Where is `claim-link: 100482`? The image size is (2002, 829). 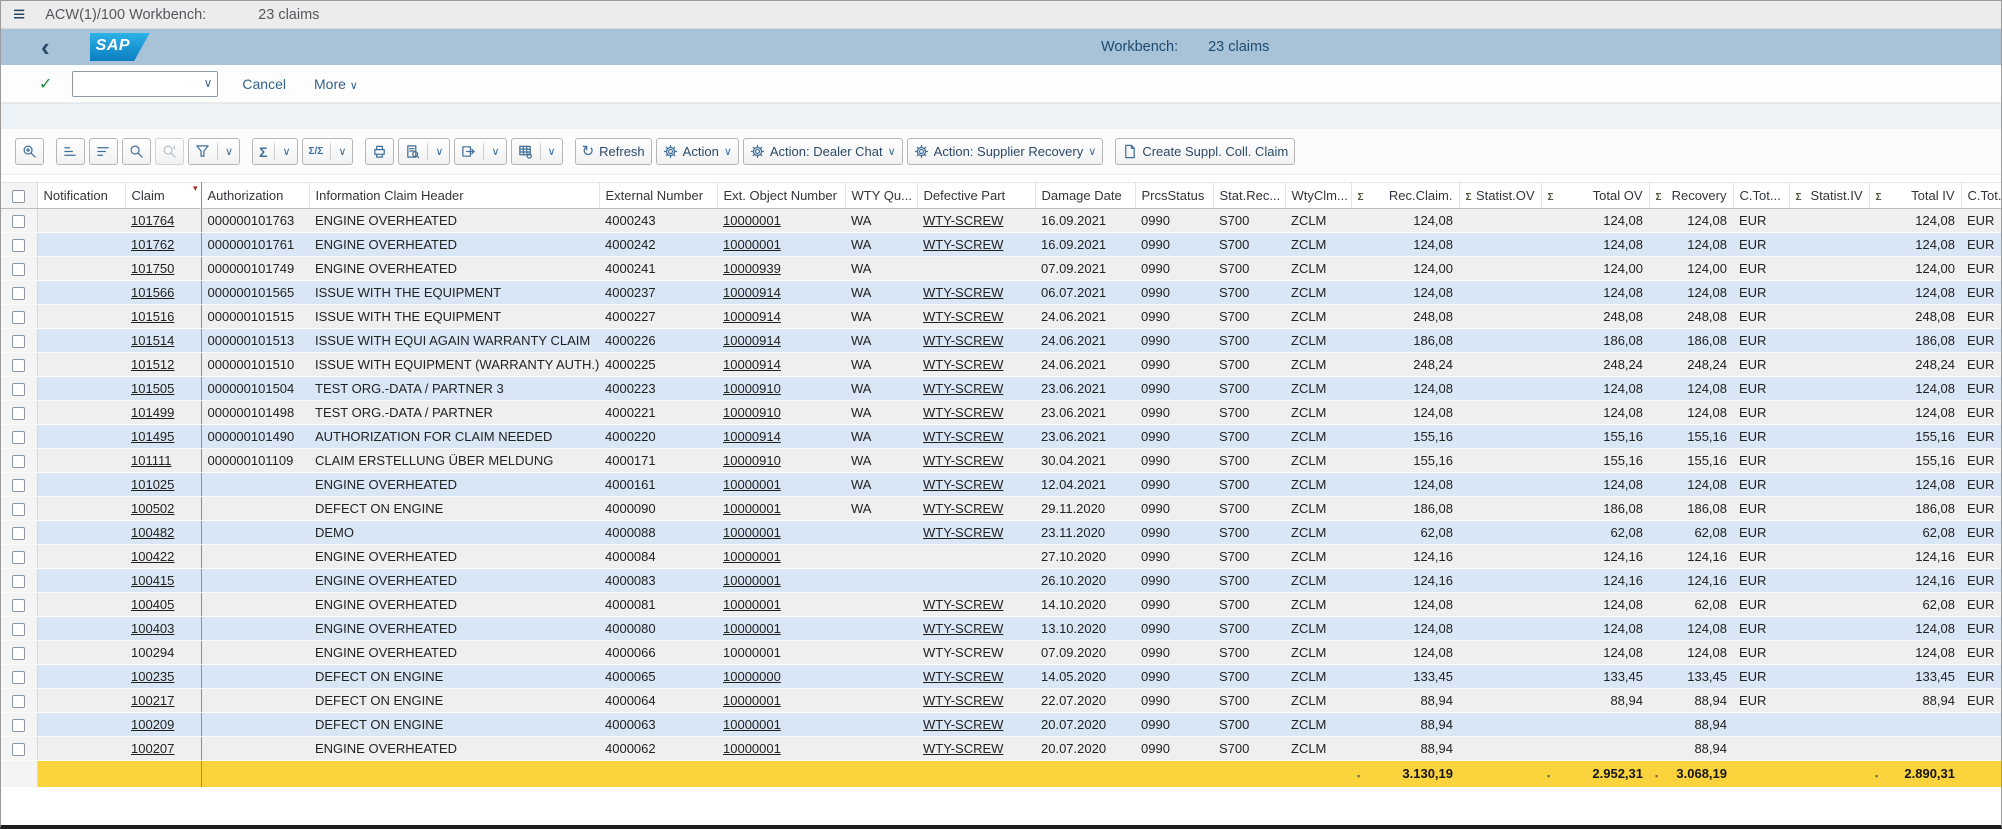
claim-link: 100482 is located at coordinates (153, 532).